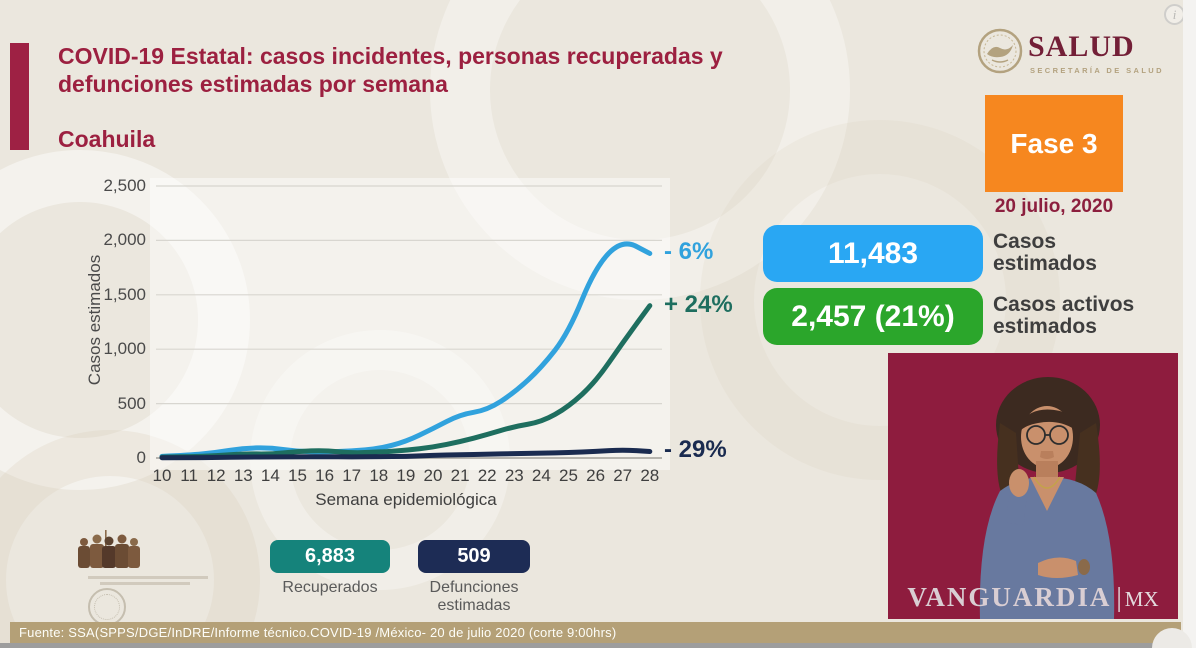 Image resolution: width=1196 pixels, height=648 pixels. I want to click on deaths-label: Defunciones estimadas, so click(474, 596).